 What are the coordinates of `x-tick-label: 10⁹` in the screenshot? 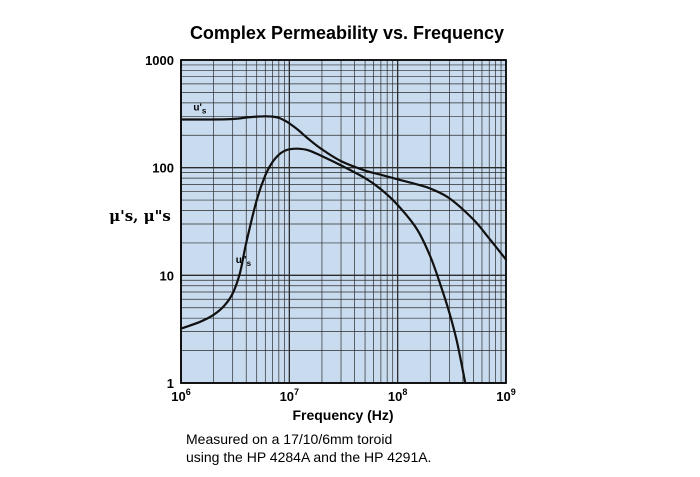 It's located at (505, 395).